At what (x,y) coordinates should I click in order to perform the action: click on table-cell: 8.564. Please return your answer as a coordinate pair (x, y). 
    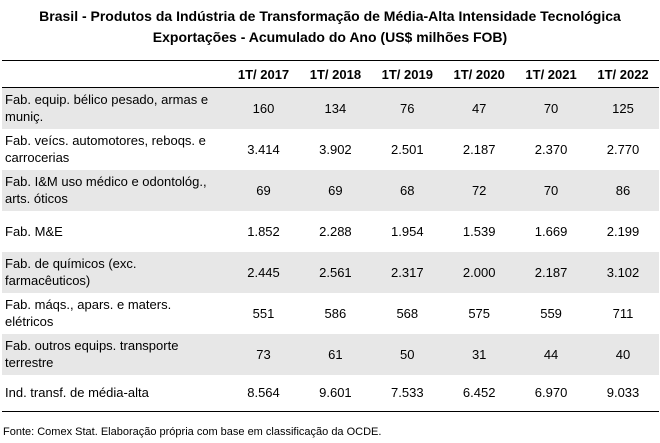
    Looking at the image, I should click on (263, 393).